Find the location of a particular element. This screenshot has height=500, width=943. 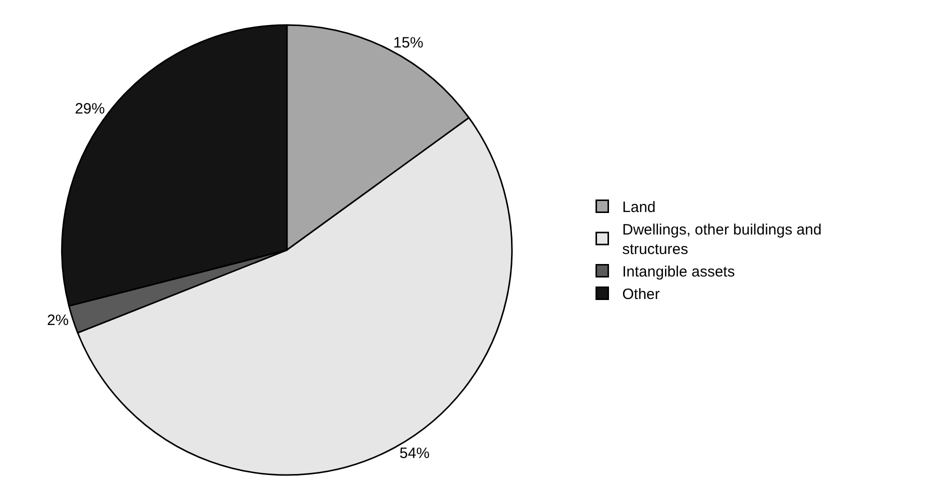

legend-label: Other is located at coordinates (641, 295).